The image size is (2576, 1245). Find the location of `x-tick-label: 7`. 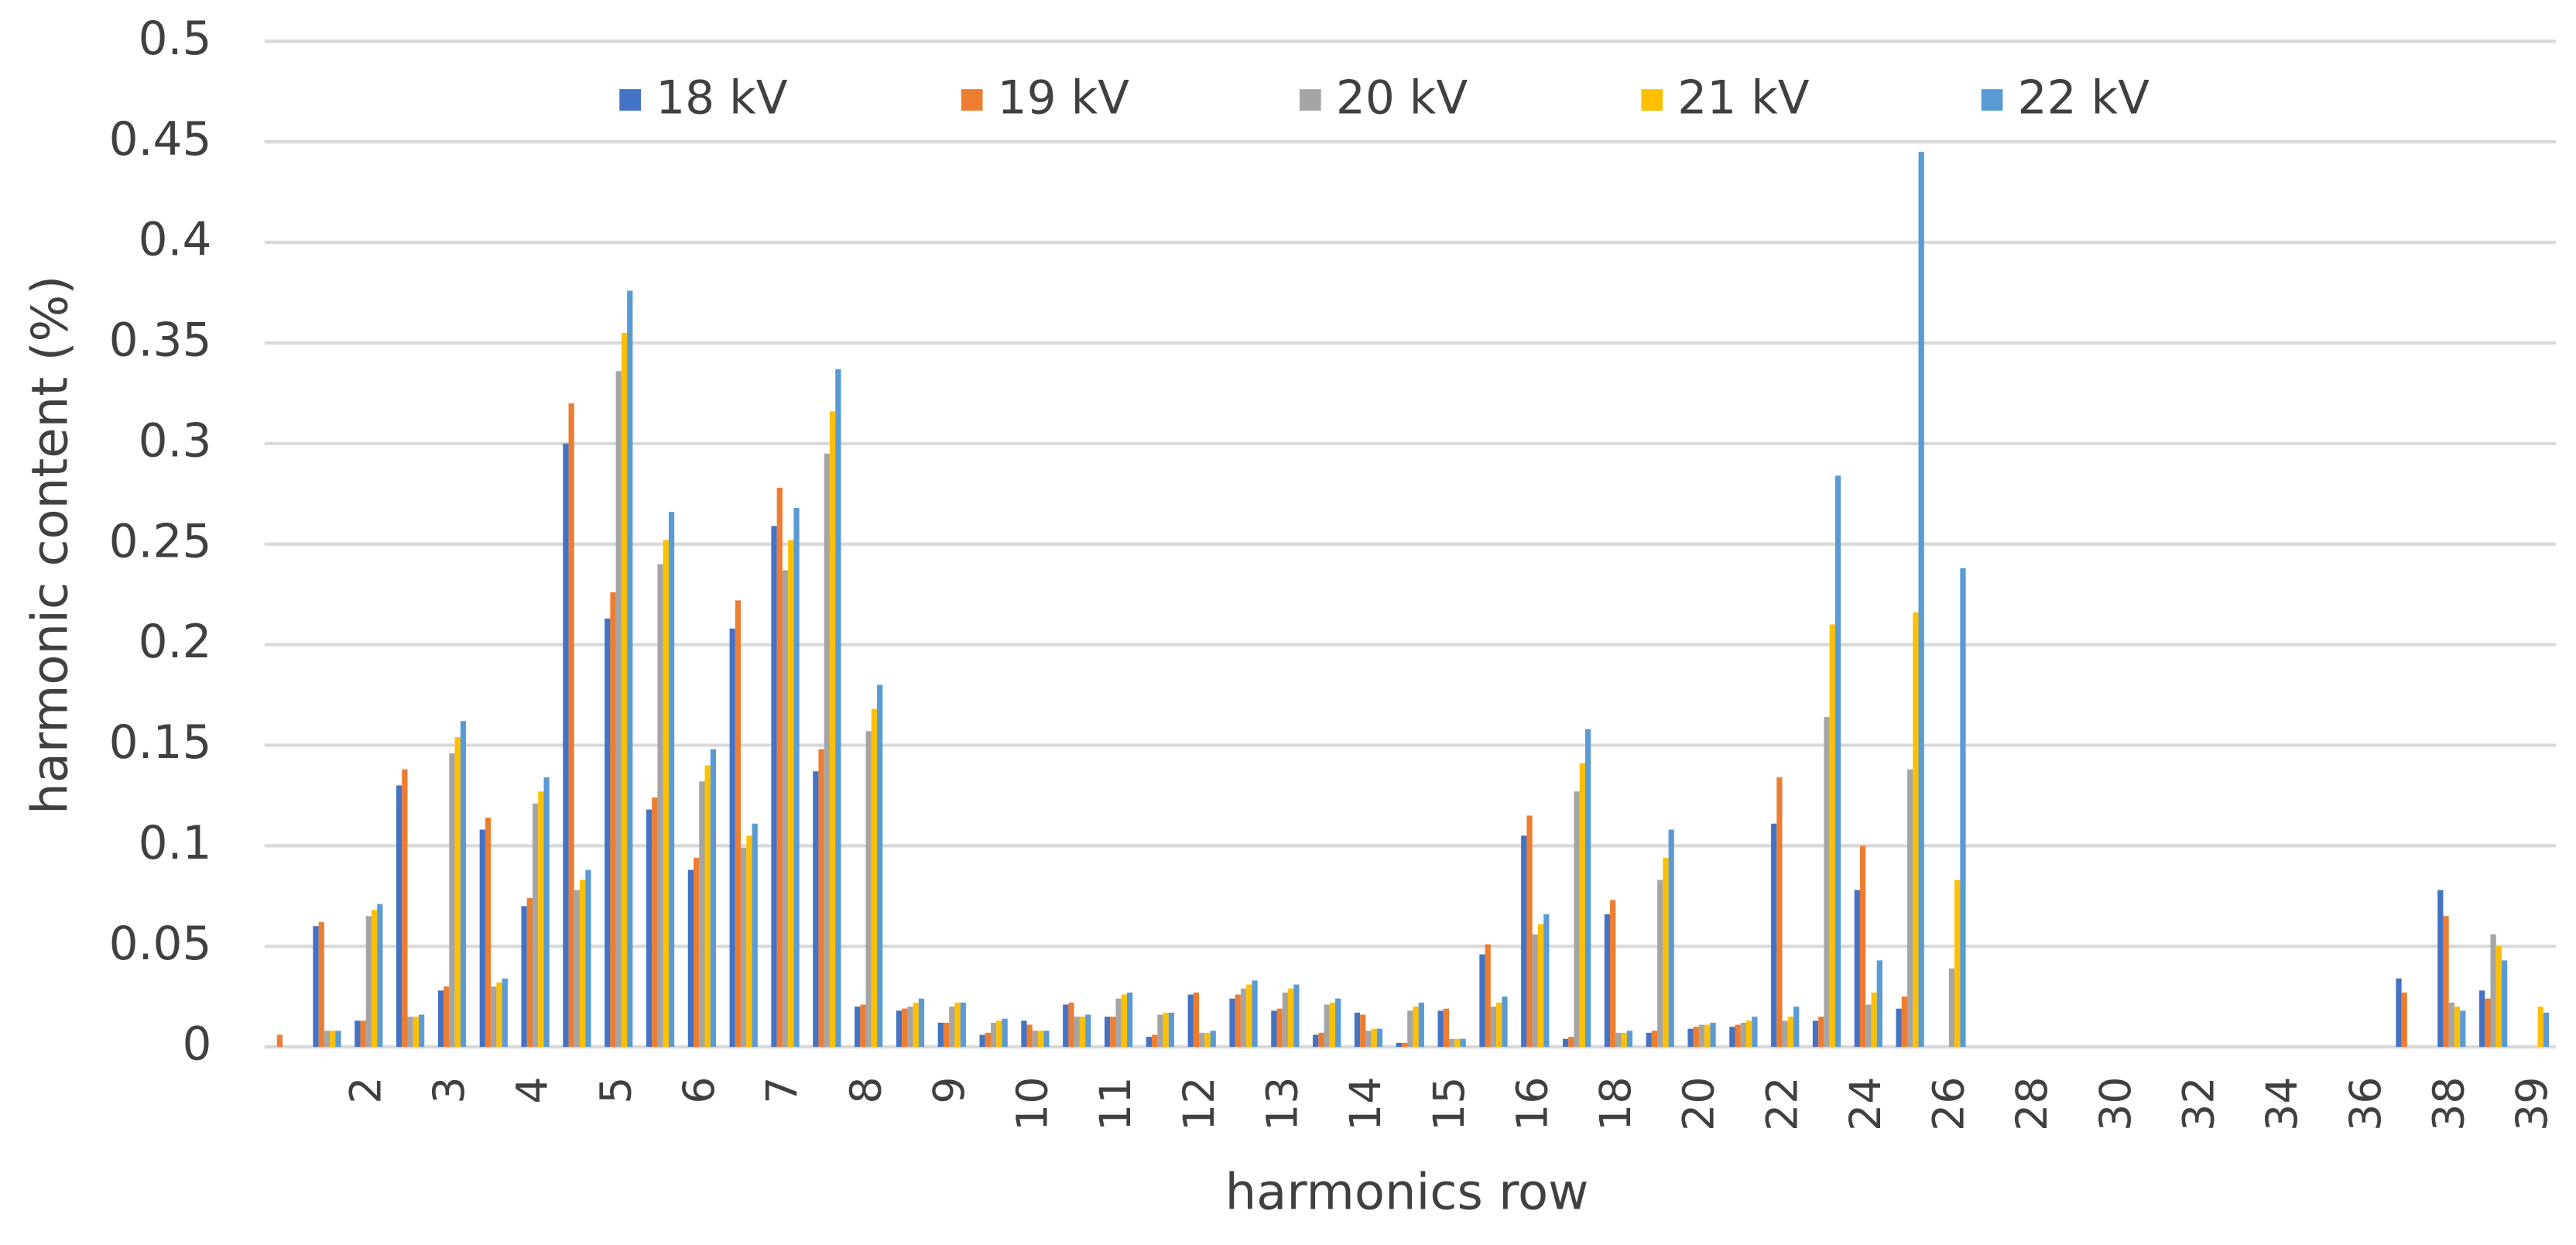

x-tick-label: 7 is located at coordinates (783, 1089).